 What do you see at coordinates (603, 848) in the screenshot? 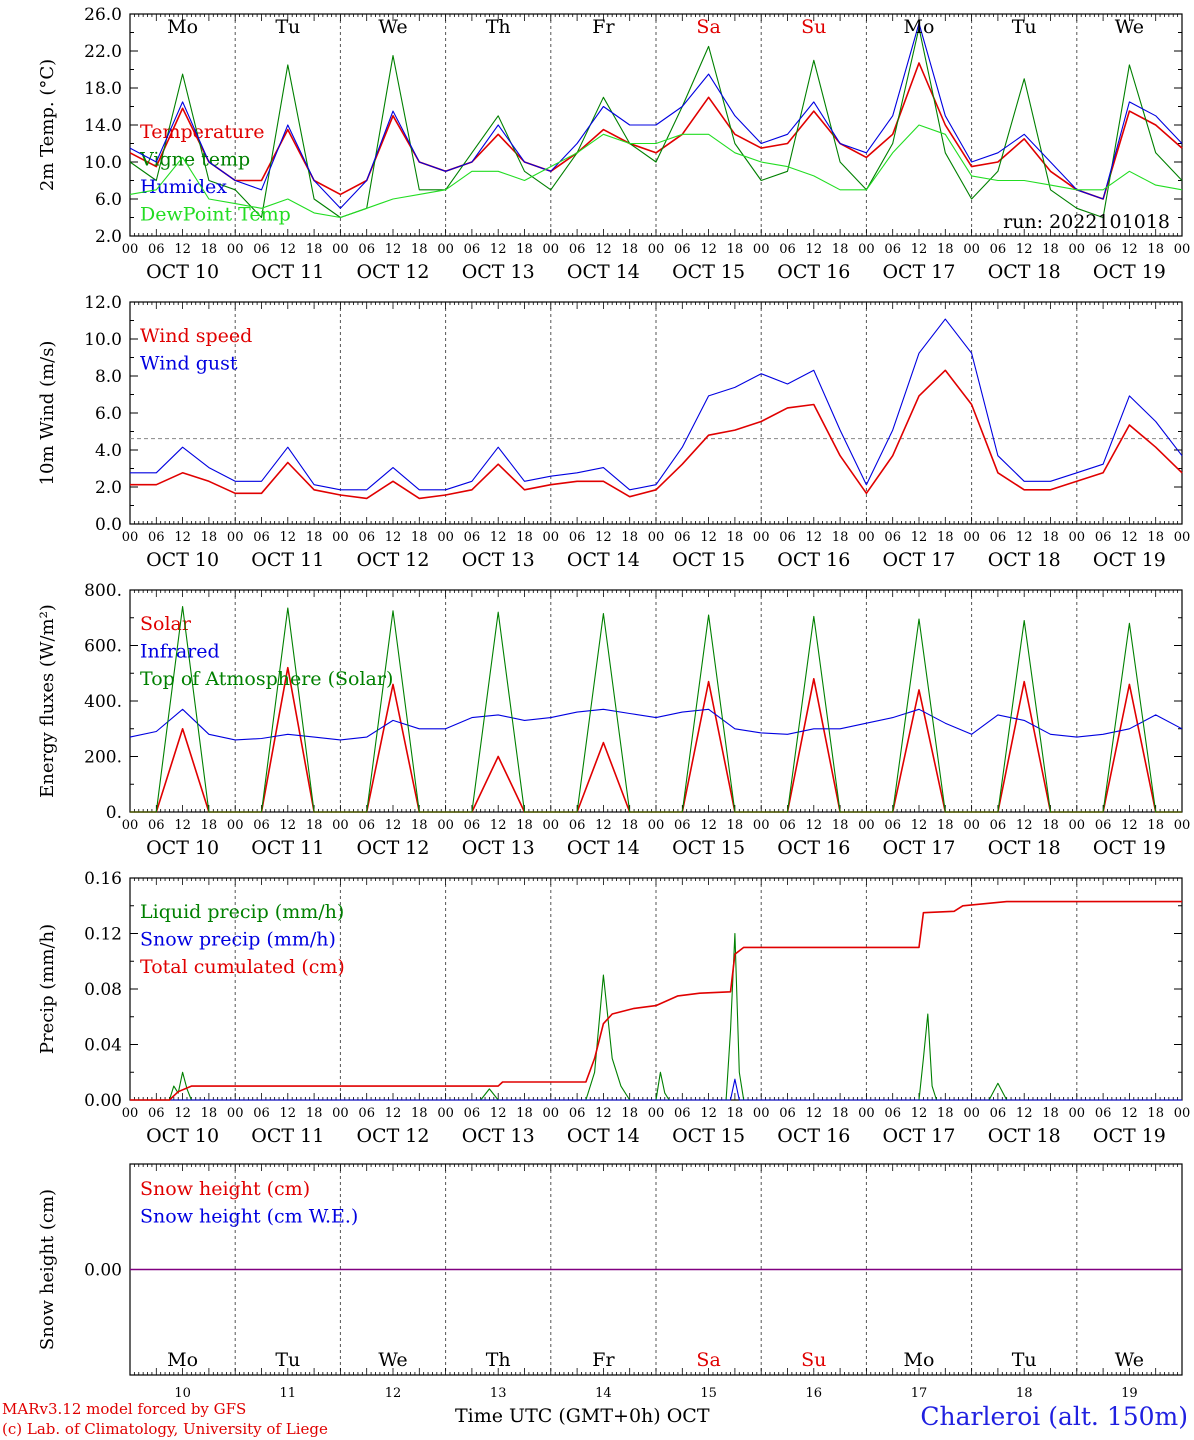
I see `panel-3-date-label: OCT 14` at bounding box center [603, 848].